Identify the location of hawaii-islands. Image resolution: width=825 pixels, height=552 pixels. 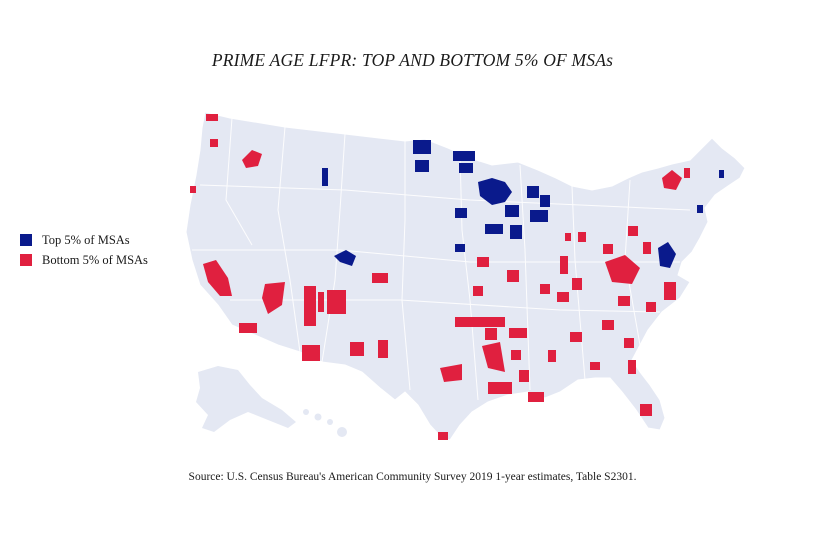
(325, 423).